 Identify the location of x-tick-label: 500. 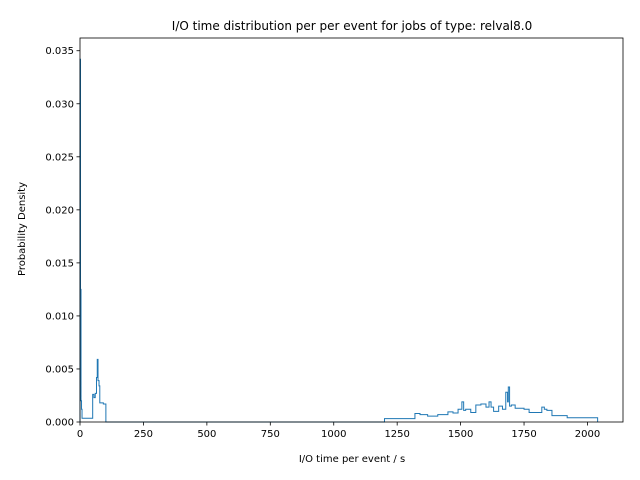
(206, 434).